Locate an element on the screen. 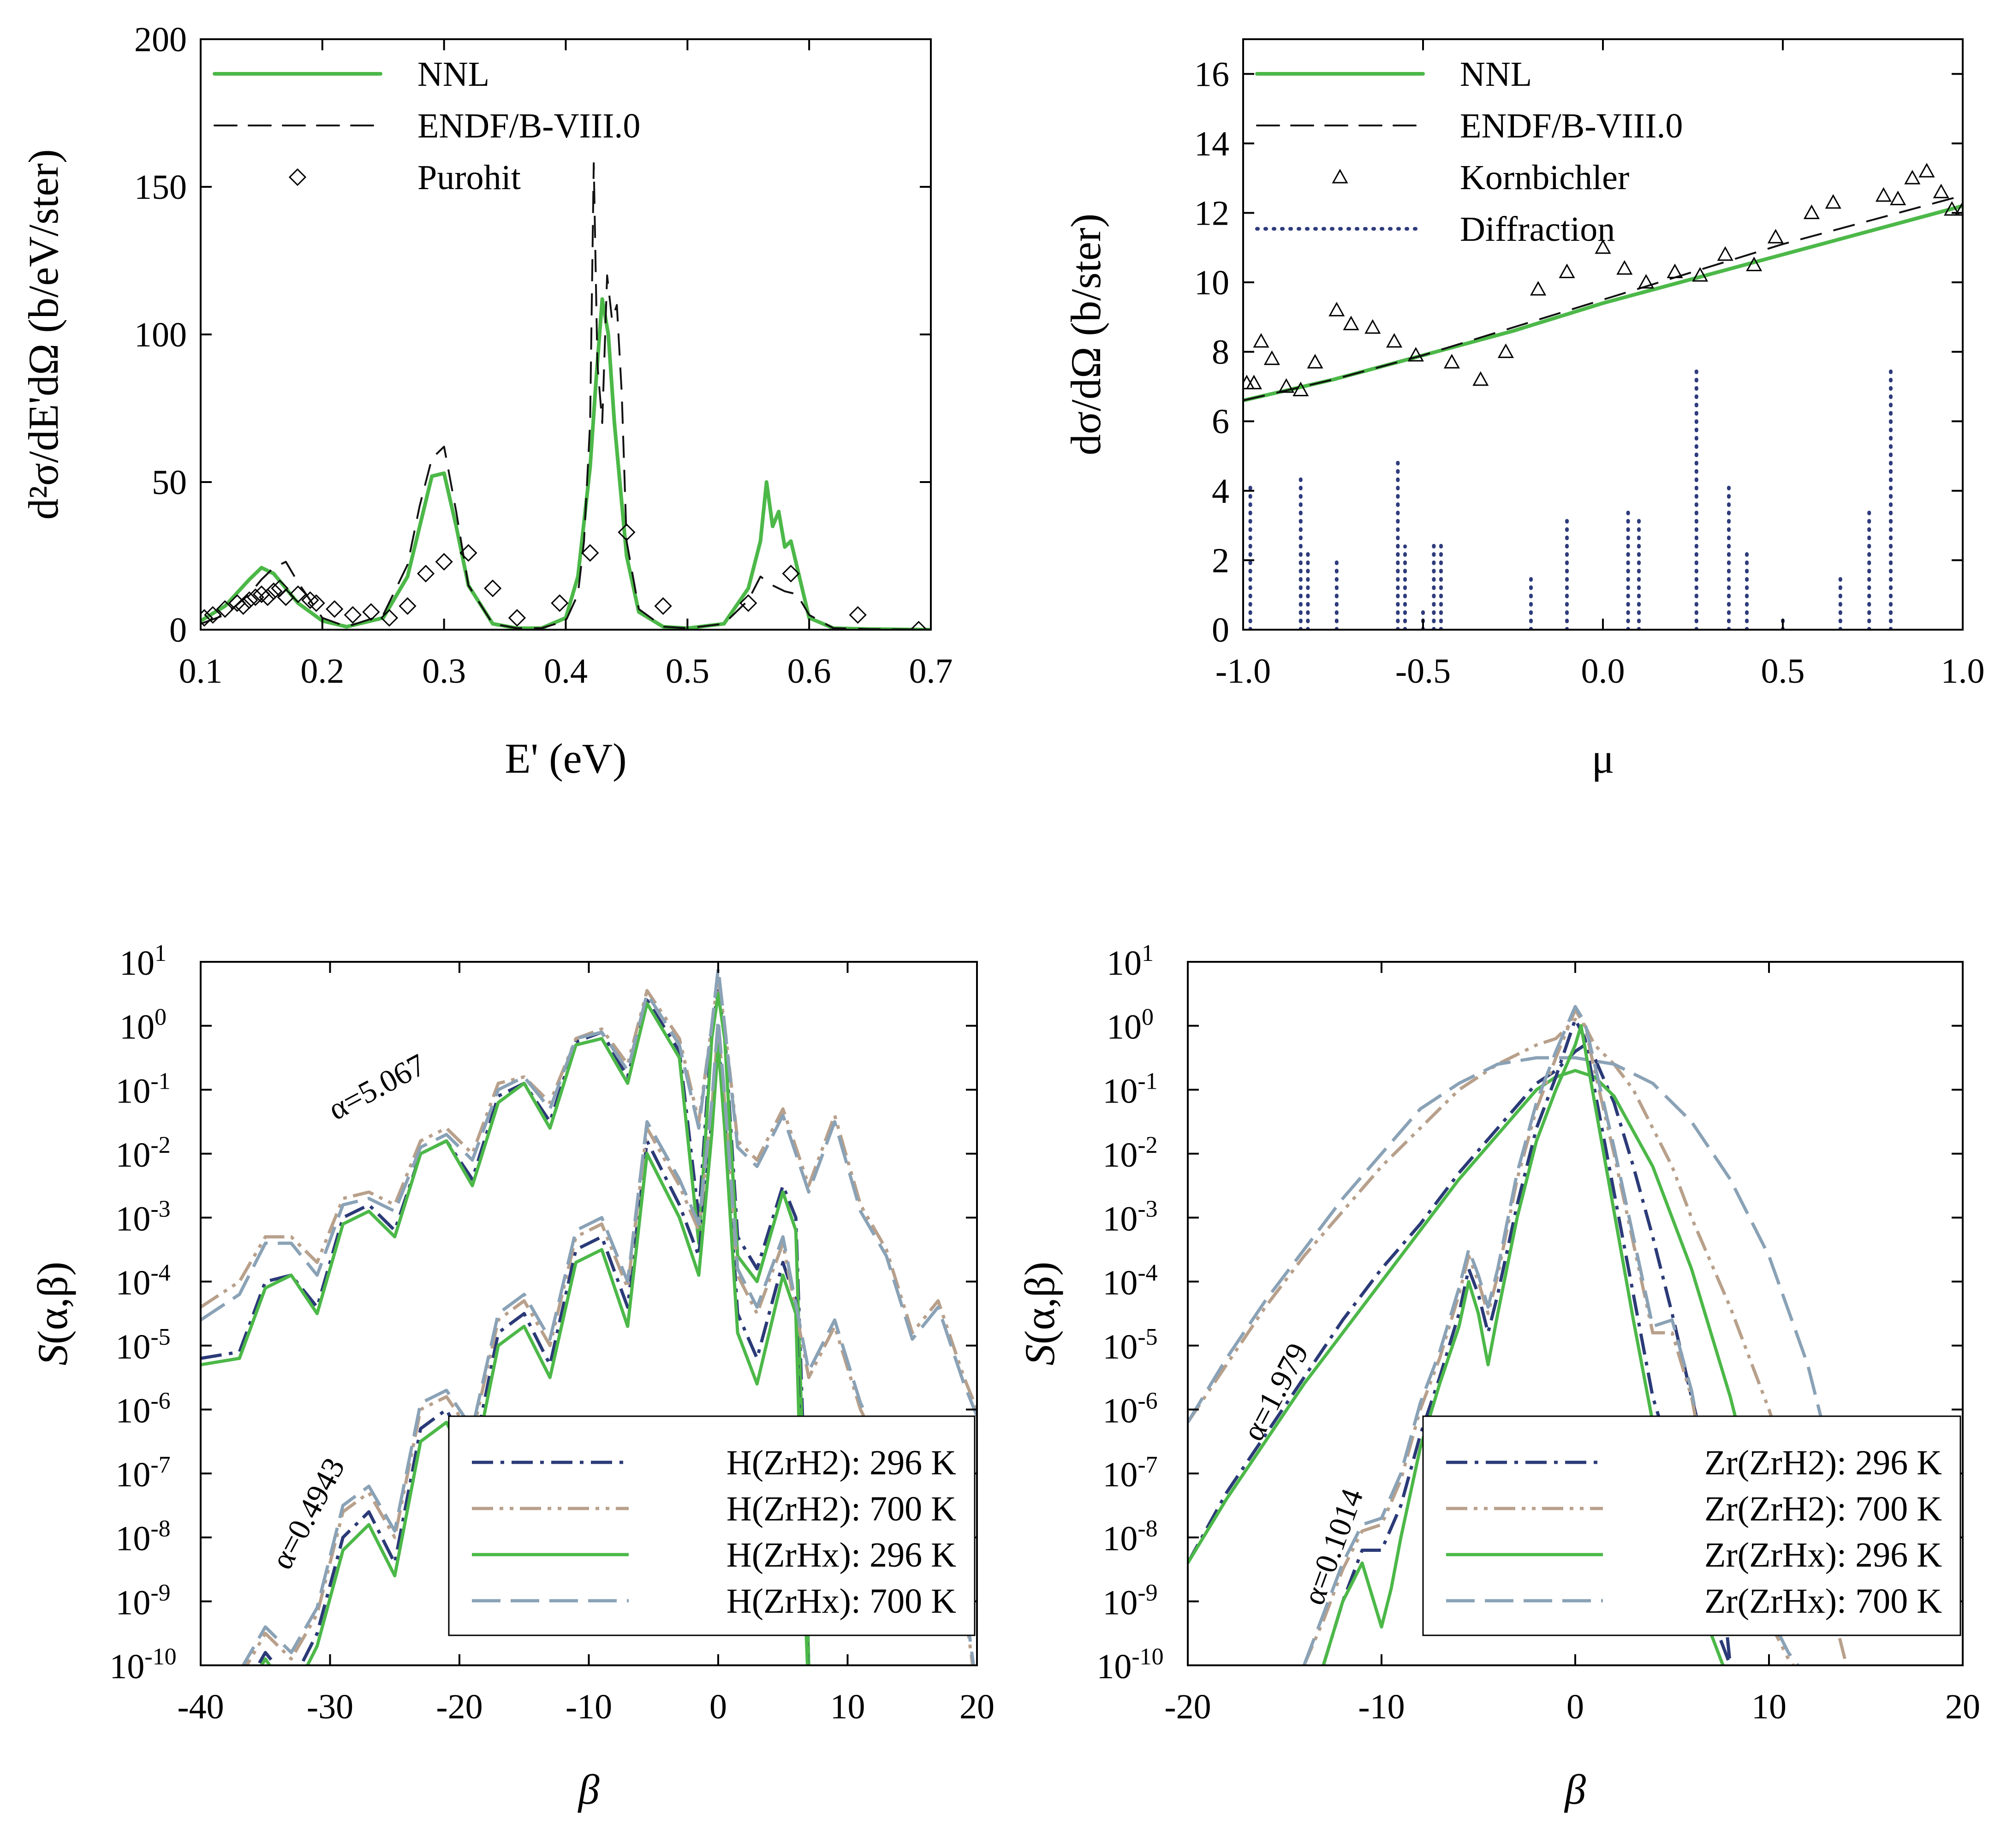  series-line-nnl is located at coordinates (566, 463).